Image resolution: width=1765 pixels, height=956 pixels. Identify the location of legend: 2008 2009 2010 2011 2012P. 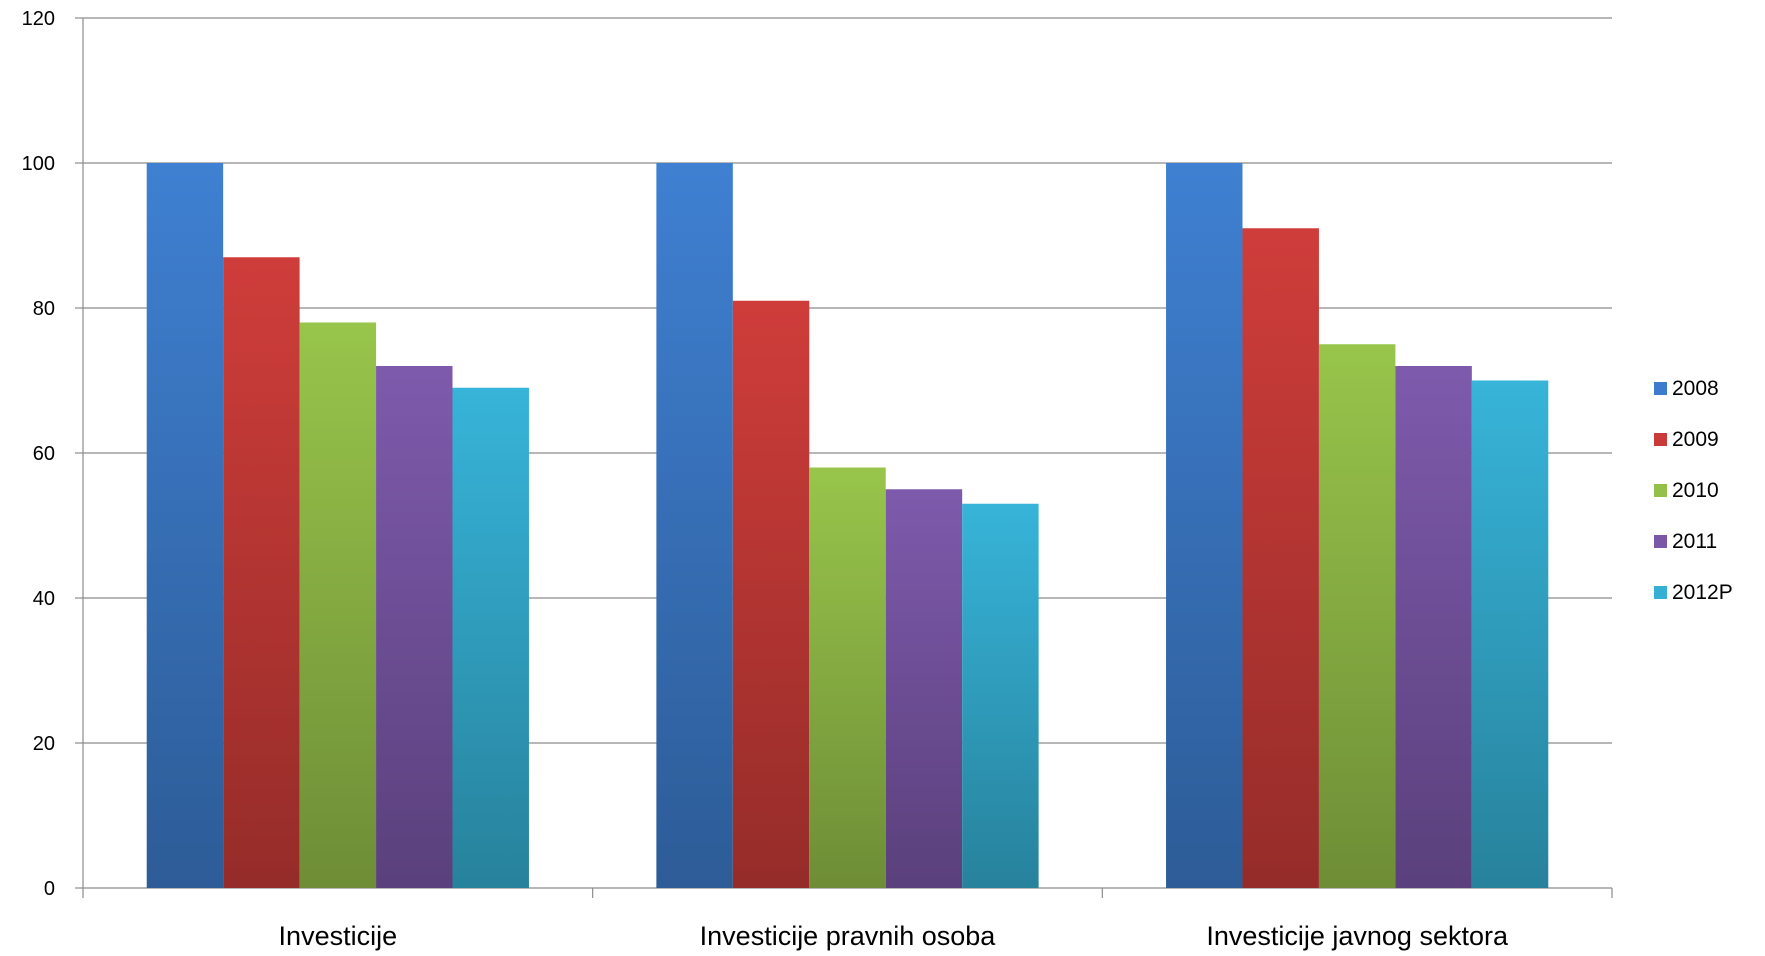
(1693, 490).